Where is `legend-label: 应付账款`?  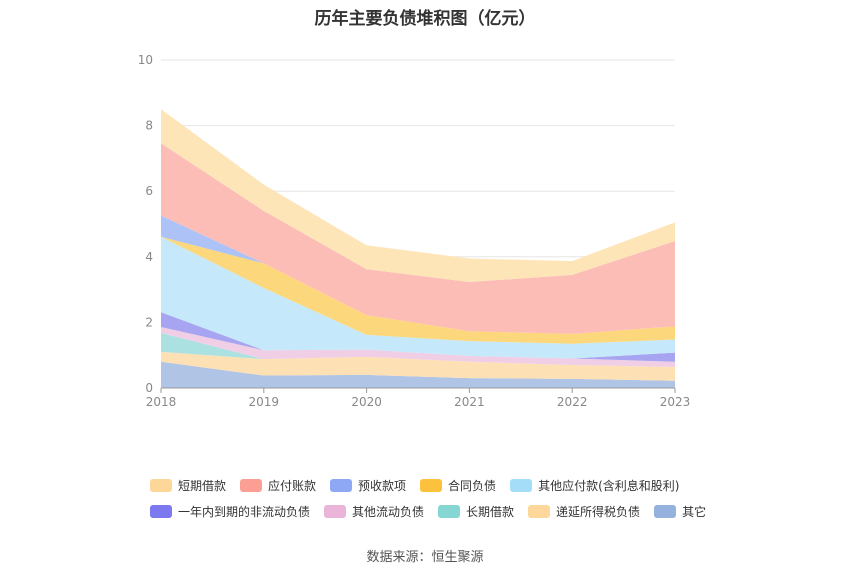
legend-label: 应付账款 is located at coordinates (292, 485).